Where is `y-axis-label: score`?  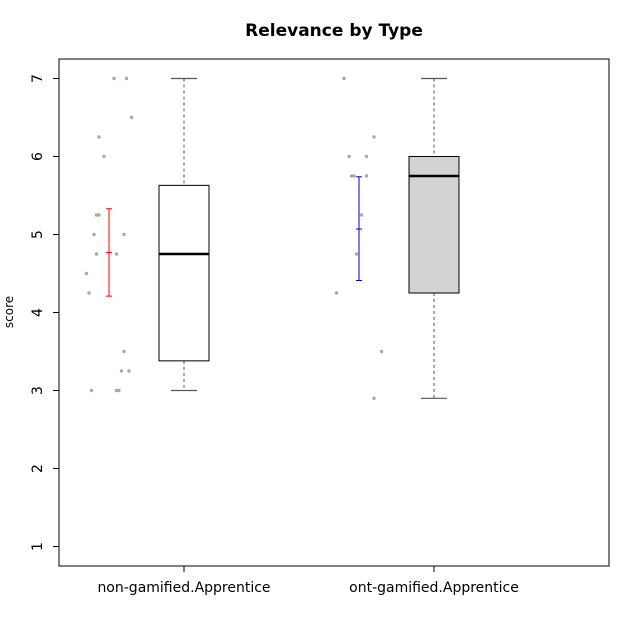
y-axis-label: score is located at coordinates (9, 312).